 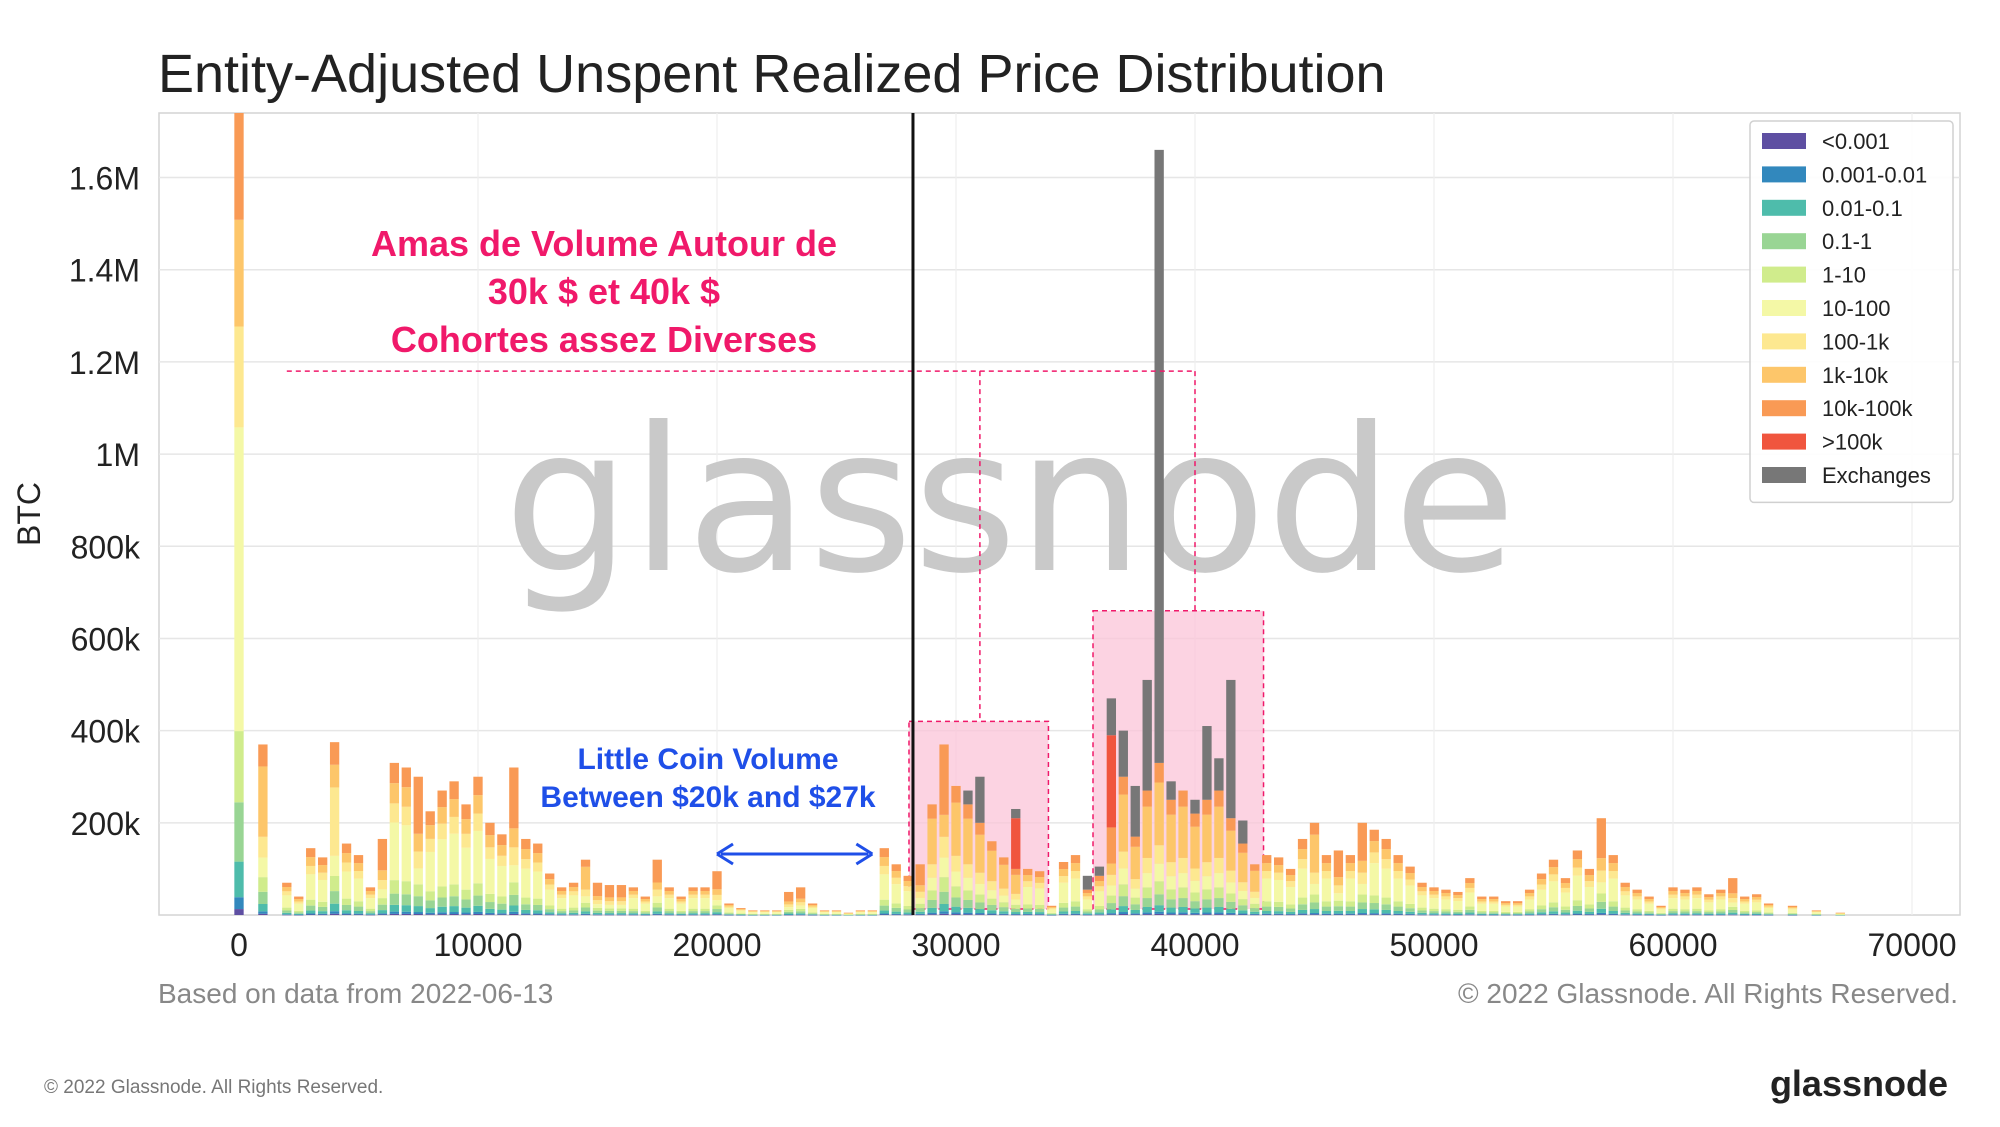 What do you see at coordinates (1844, 275) in the screenshot?
I see `legend-label: 1-10` at bounding box center [1844, 275].